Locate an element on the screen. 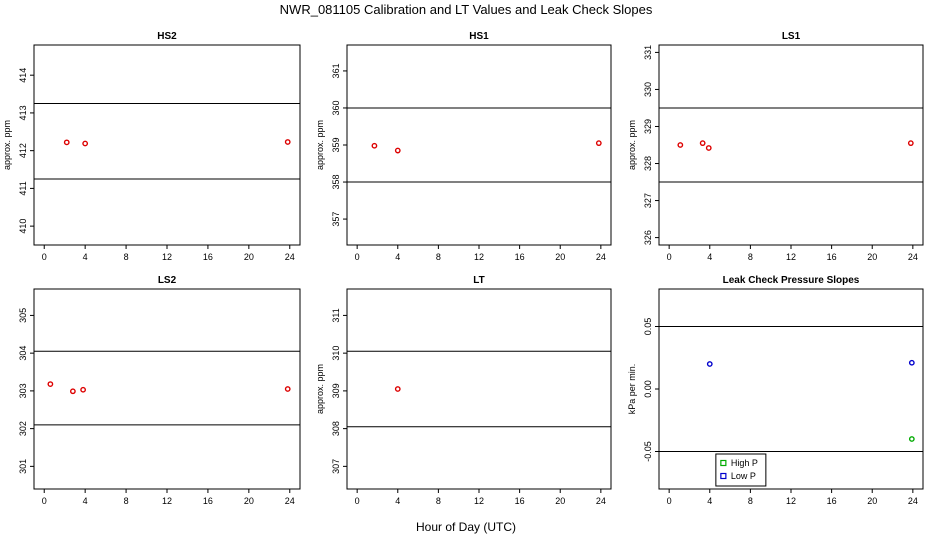 The height and width of the screenshot is (540, 936). y-tick-label: 331 is located at coordinates (648, 52).